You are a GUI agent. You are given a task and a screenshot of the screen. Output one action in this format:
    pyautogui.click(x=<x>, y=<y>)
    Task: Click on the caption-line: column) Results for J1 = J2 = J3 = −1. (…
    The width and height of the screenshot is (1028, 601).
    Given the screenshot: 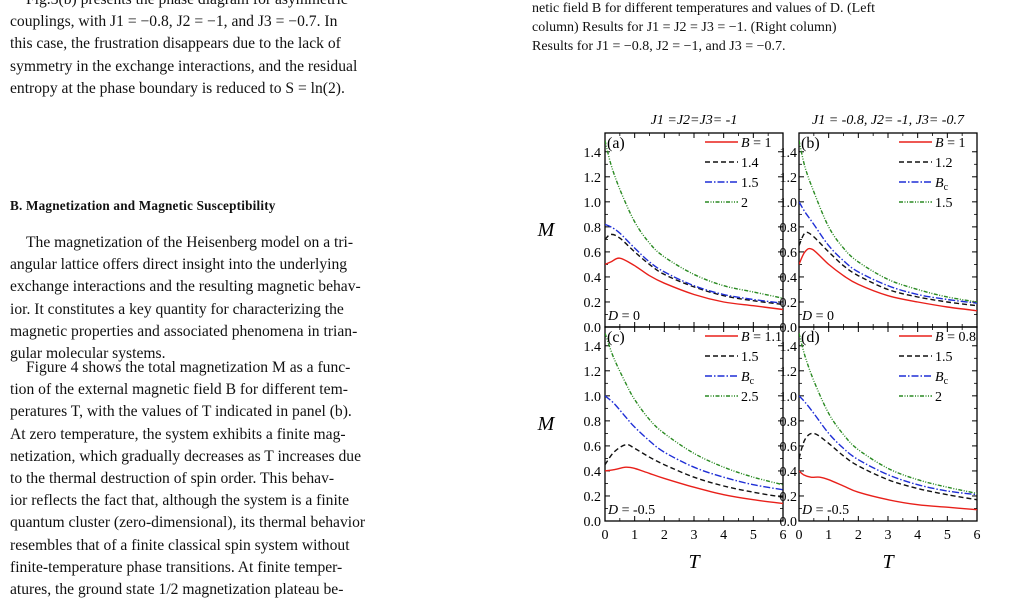 What is the action you would take?
    pyautogui.click(x=684, y=27)
    